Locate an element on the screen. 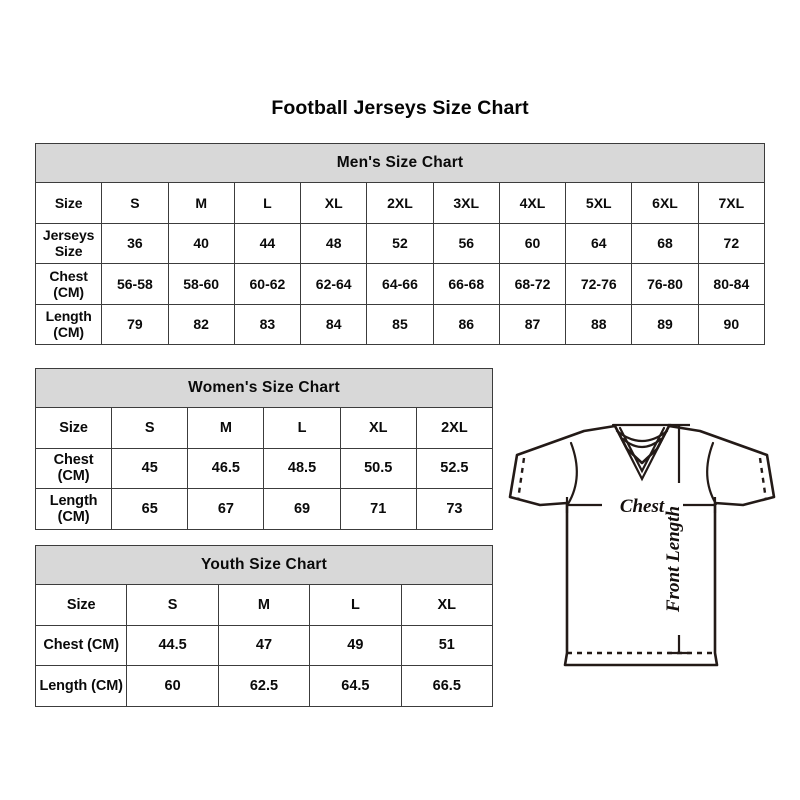 This screenshot has width=800, height=800. youth-header-cell-m: M is located at coordinates (264, 605).